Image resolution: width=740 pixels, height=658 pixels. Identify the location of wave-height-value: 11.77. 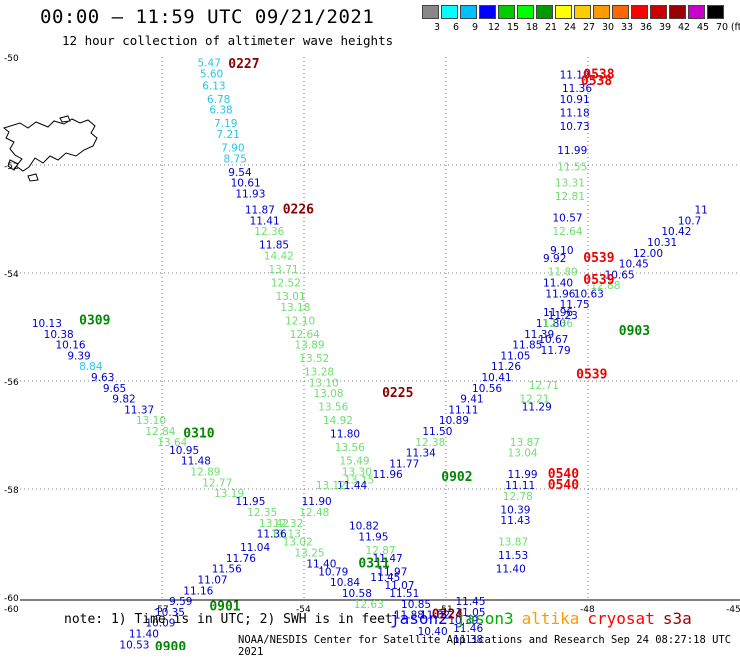
(404, 464).